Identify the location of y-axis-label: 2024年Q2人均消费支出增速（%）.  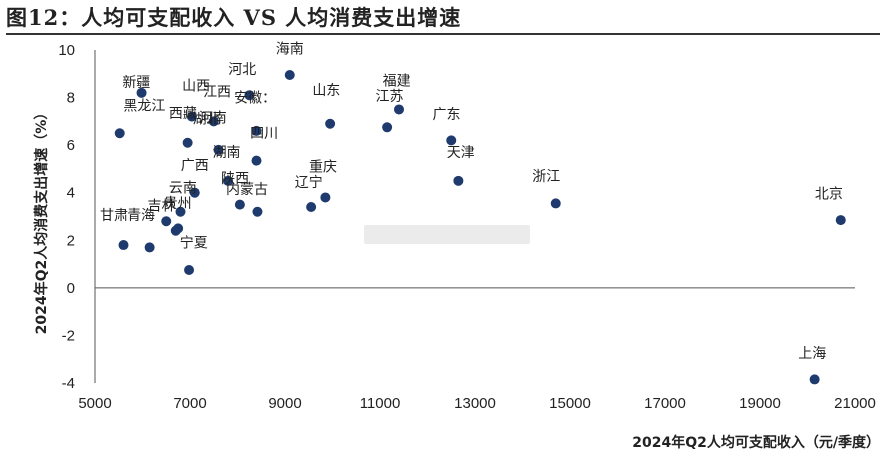
(41, 220).